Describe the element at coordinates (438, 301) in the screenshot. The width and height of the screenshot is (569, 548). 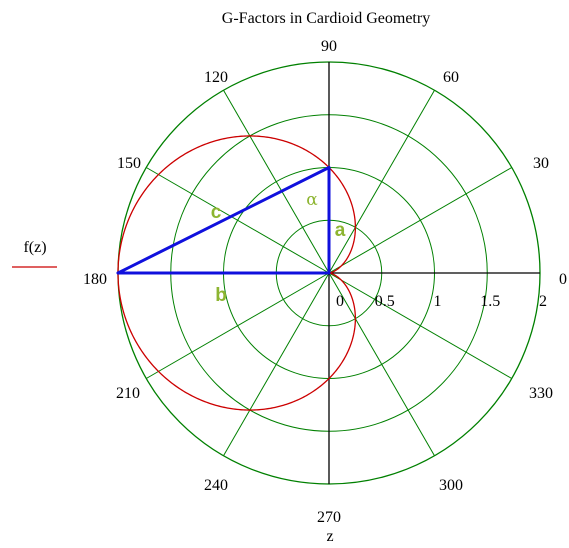
I see `radial-tick-label: 1` at that location.